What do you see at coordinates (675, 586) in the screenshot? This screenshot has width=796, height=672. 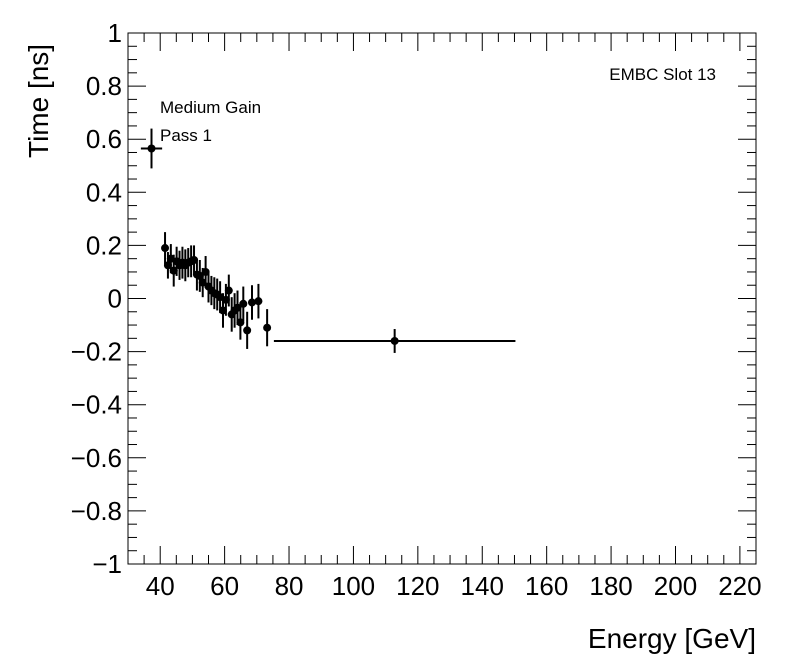 I see `x-tick-label: 200` at bounding box center [675, 586].